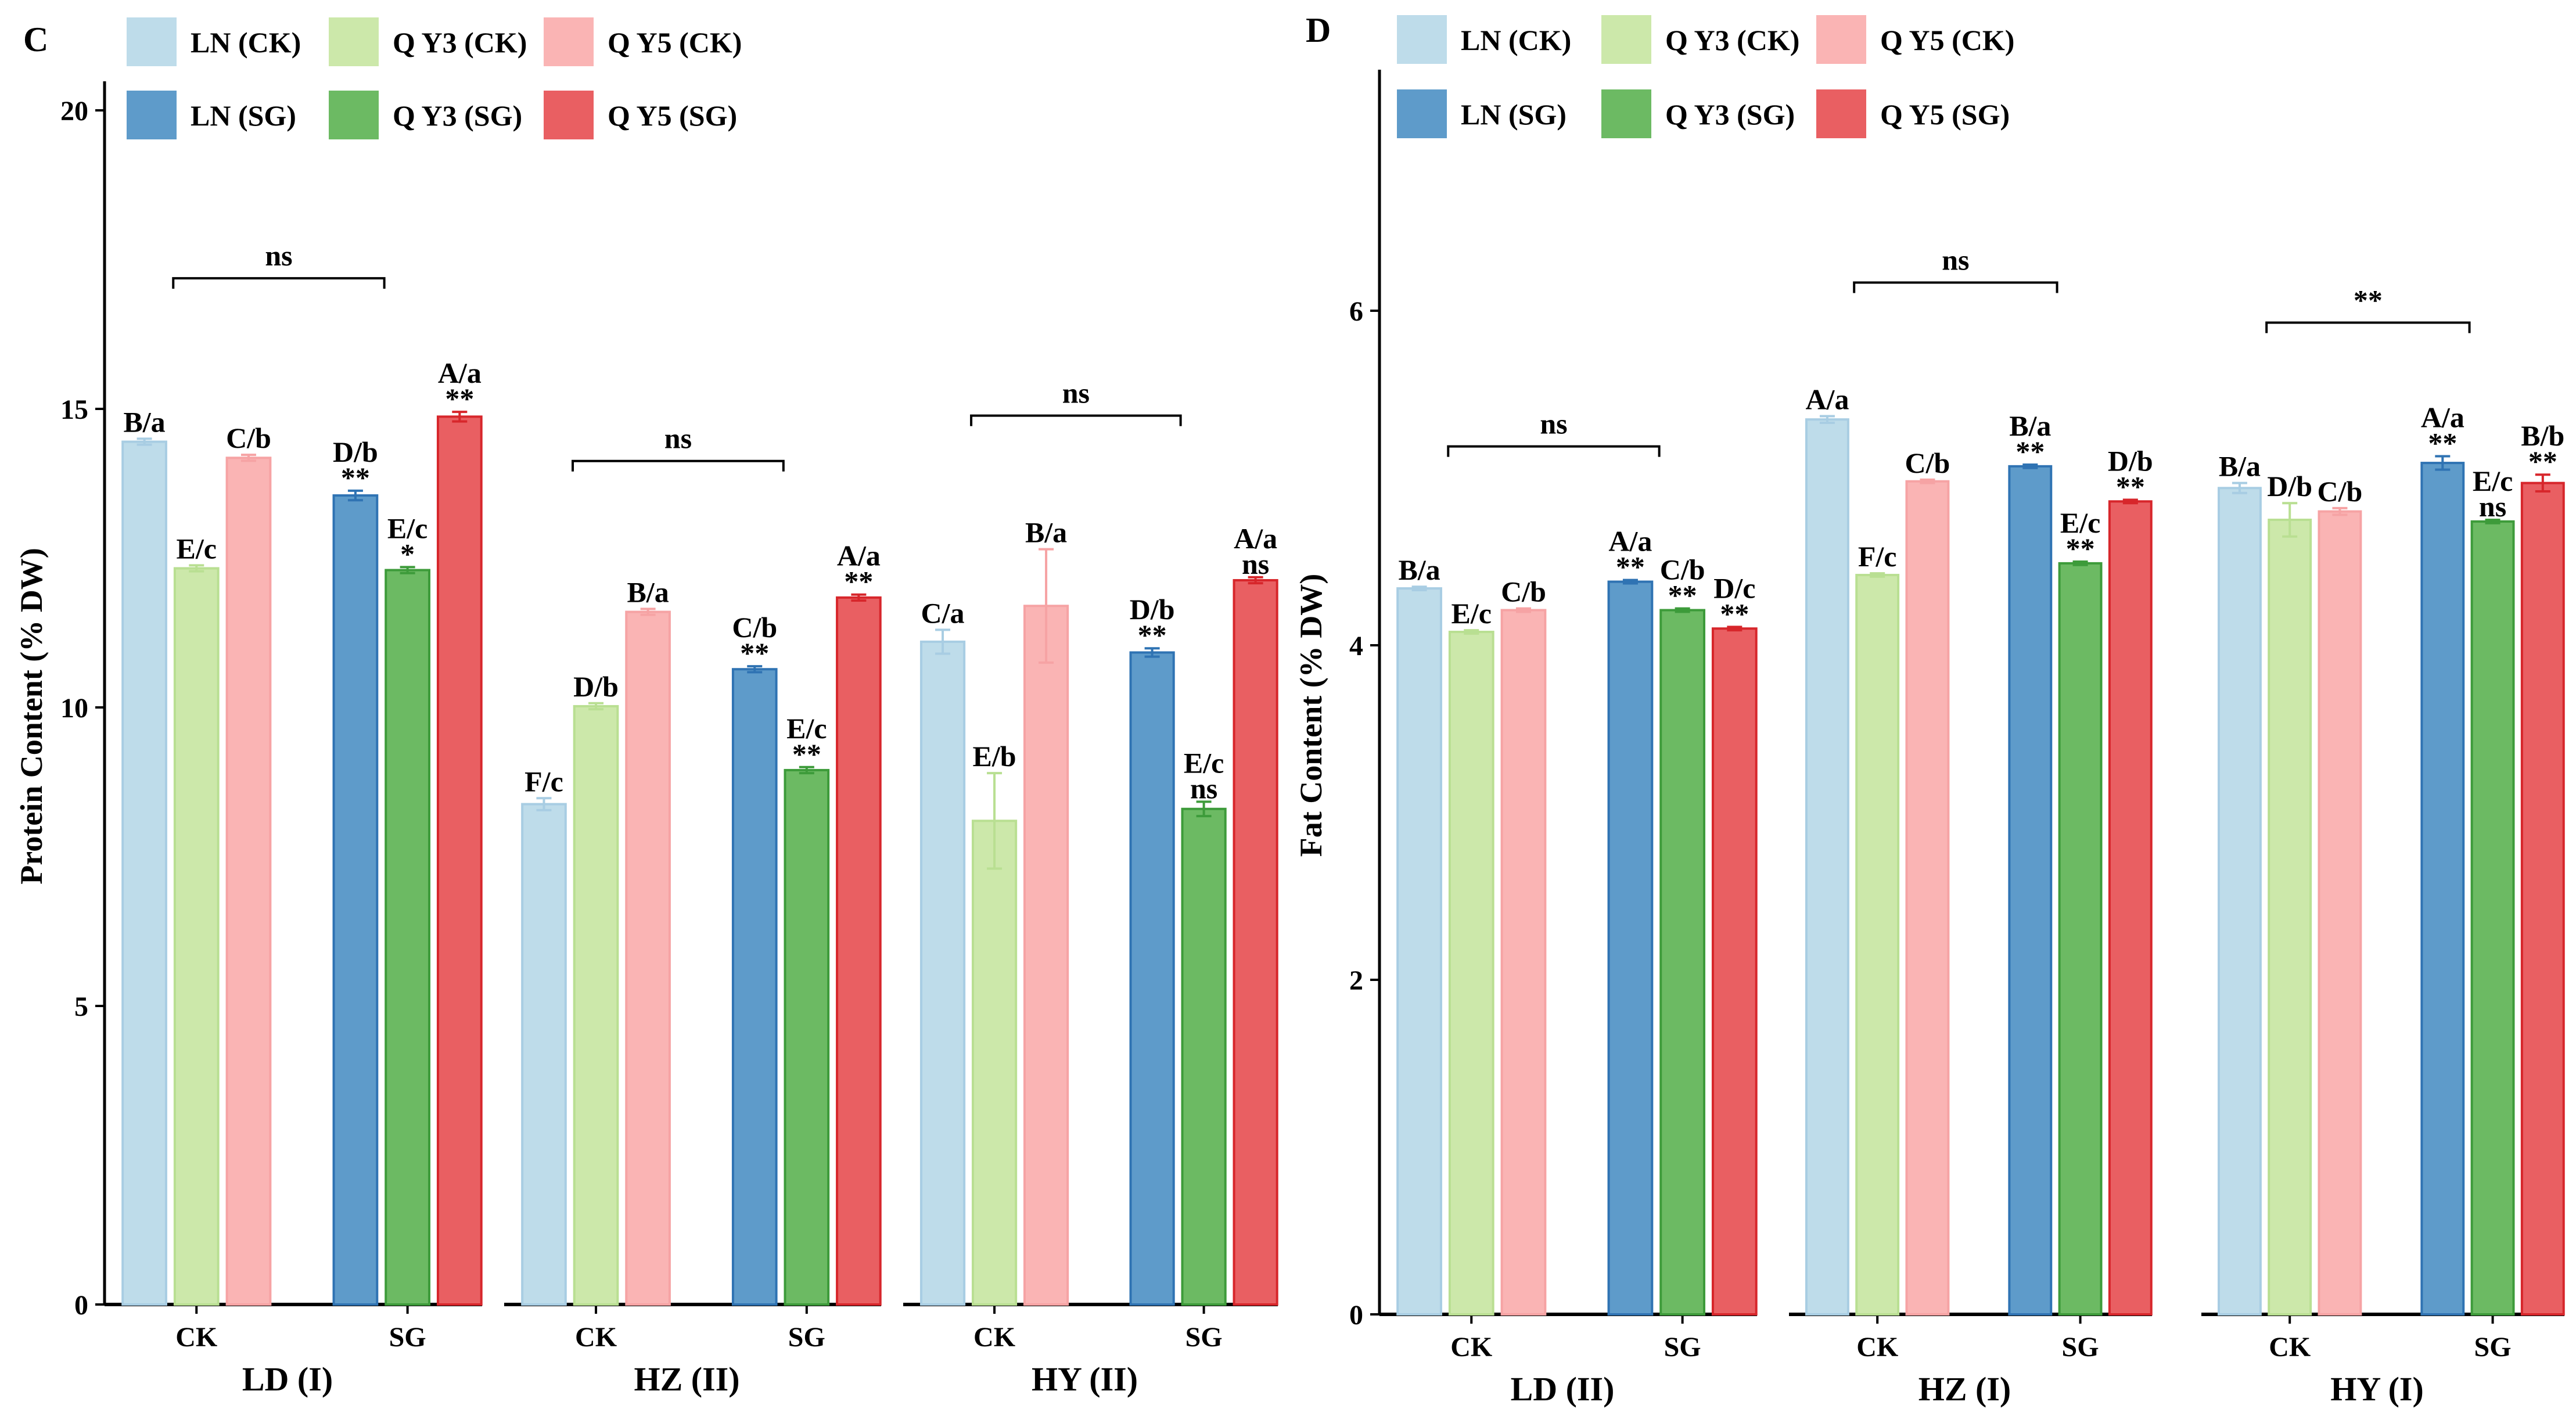  I want to click on legend-label: Q Y5 (CK), so click(1947, 40).